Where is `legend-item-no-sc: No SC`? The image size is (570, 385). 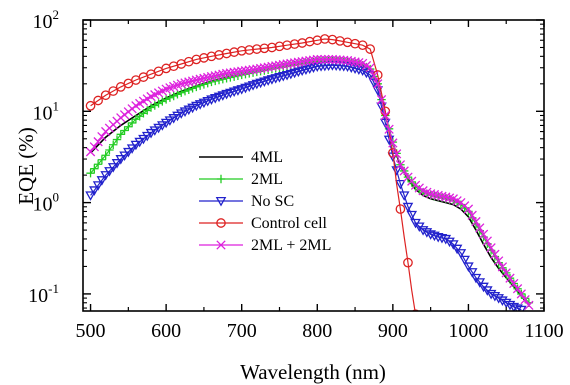
legend-item-no-sc: No SC is located at coordinates (246, 201).